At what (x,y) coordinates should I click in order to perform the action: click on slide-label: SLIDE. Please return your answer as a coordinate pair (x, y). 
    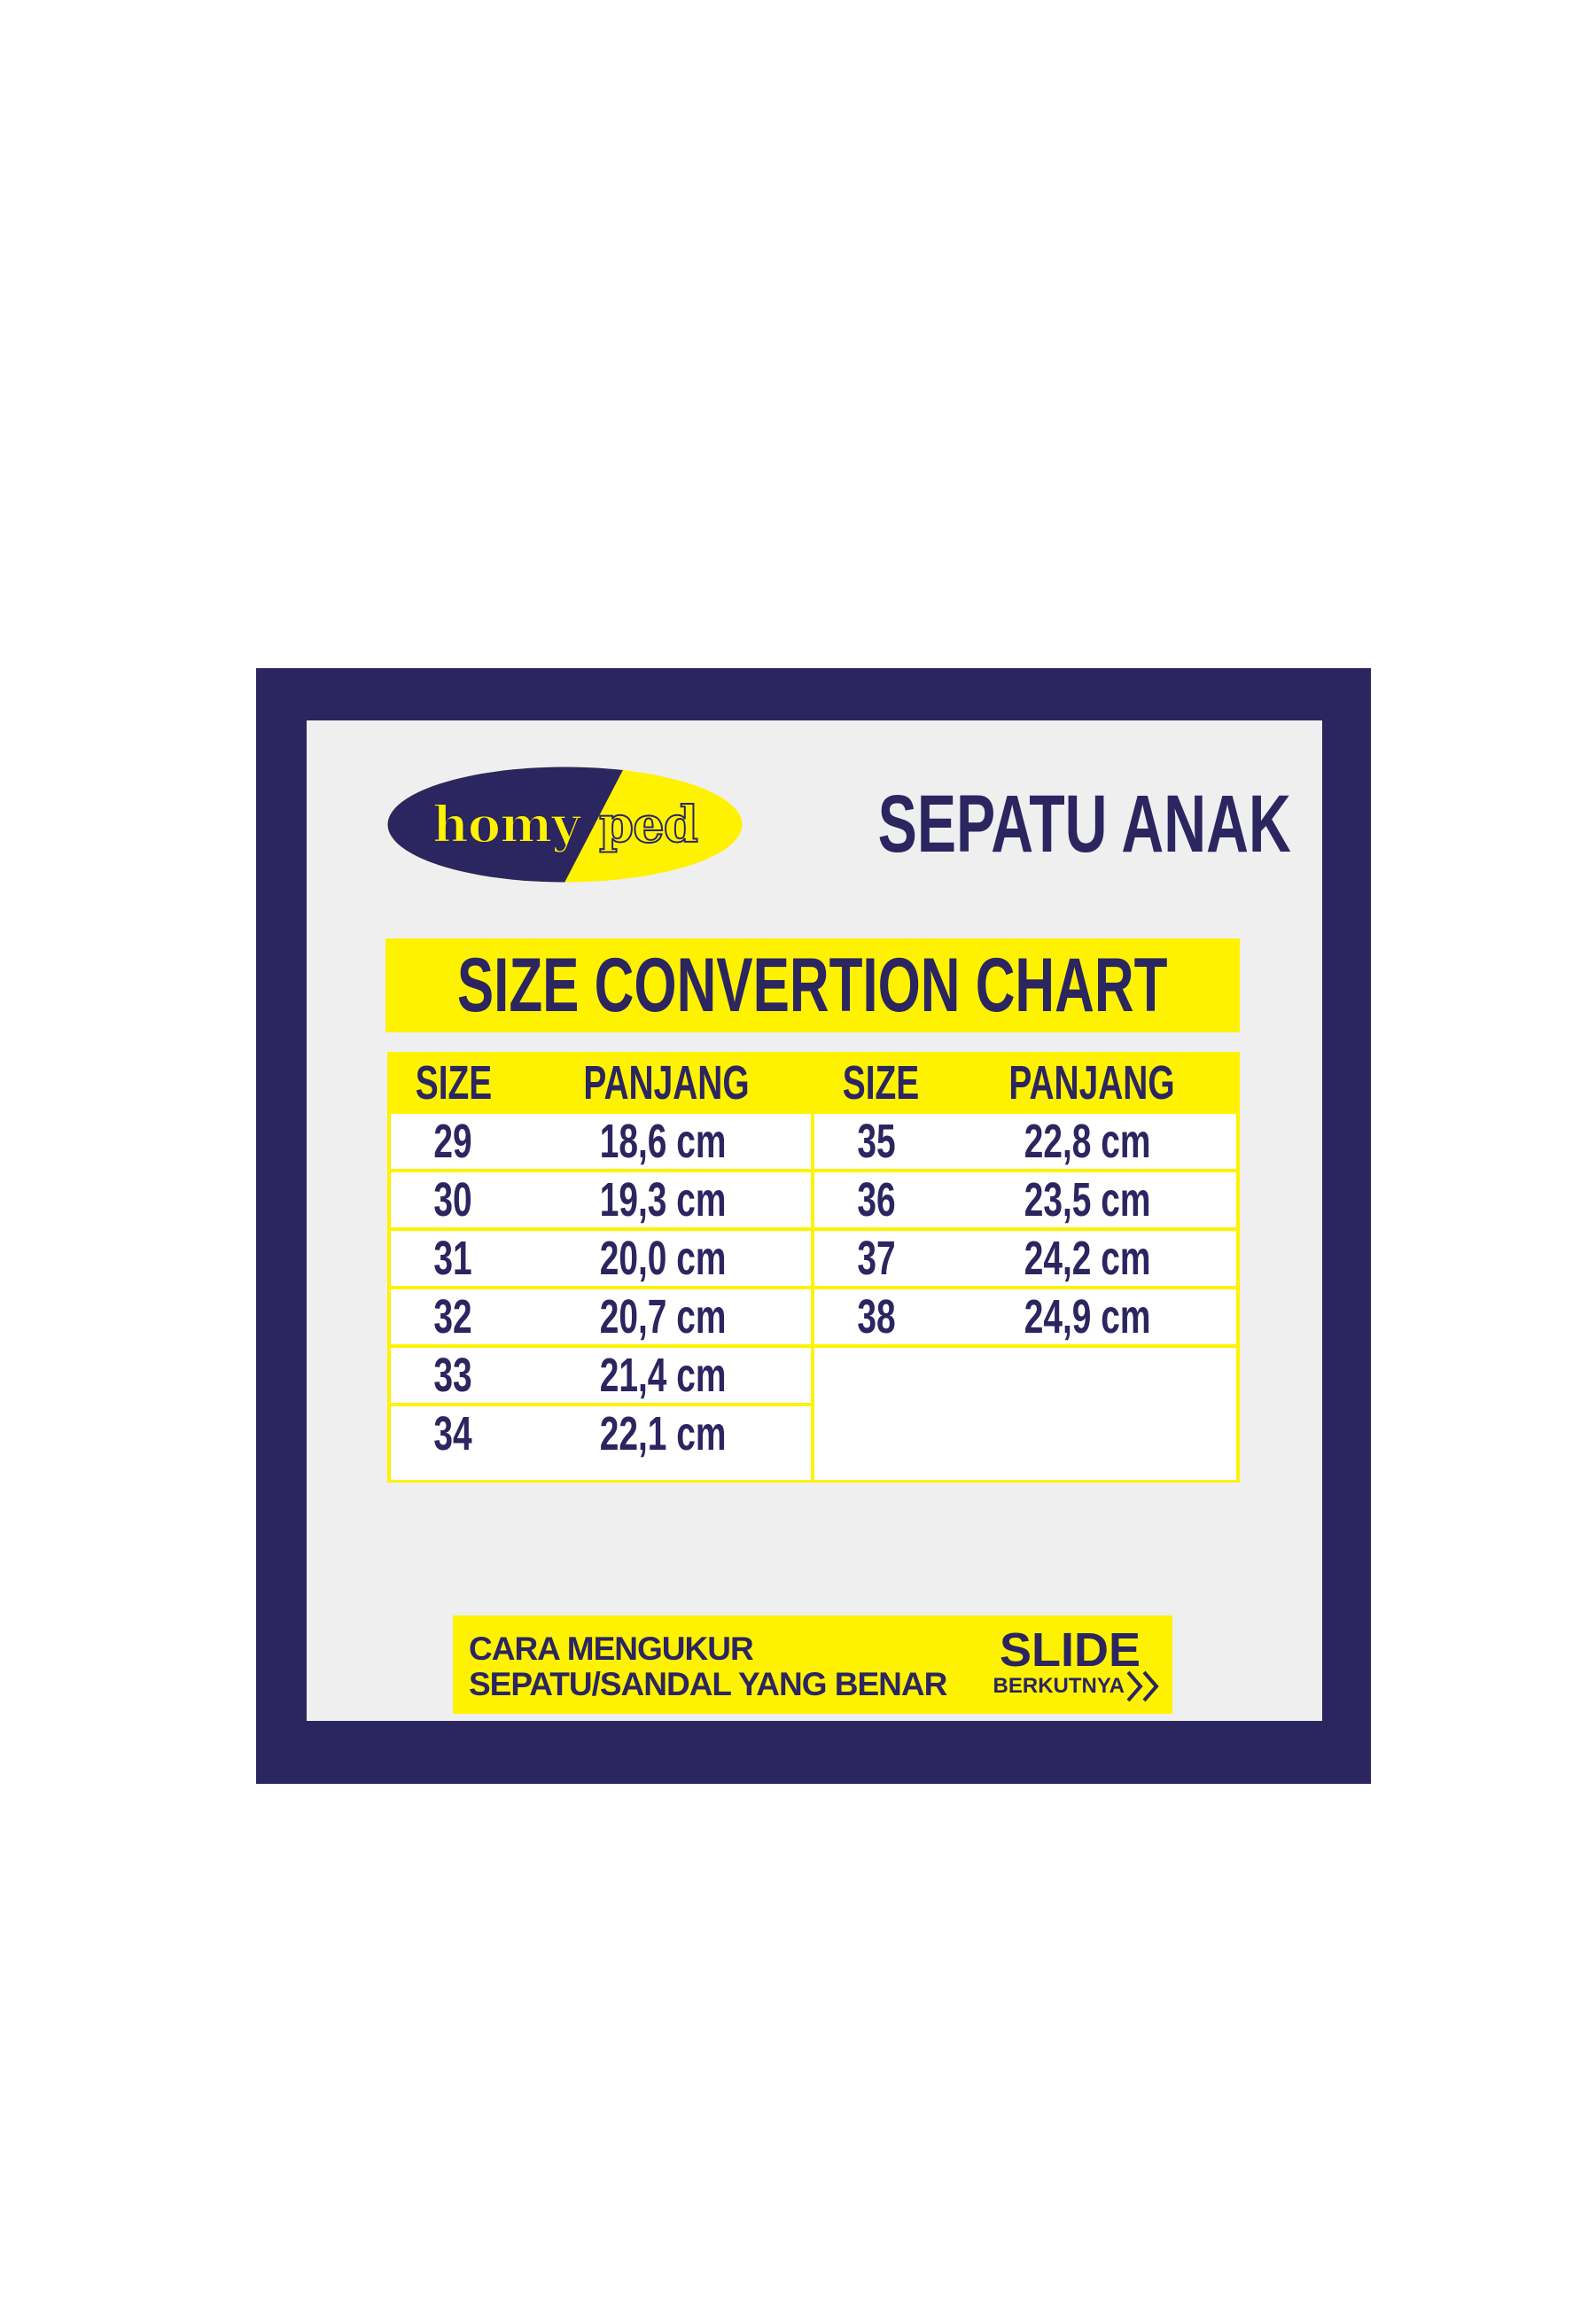
    Looking at the image, I should click on (1070, 1650).